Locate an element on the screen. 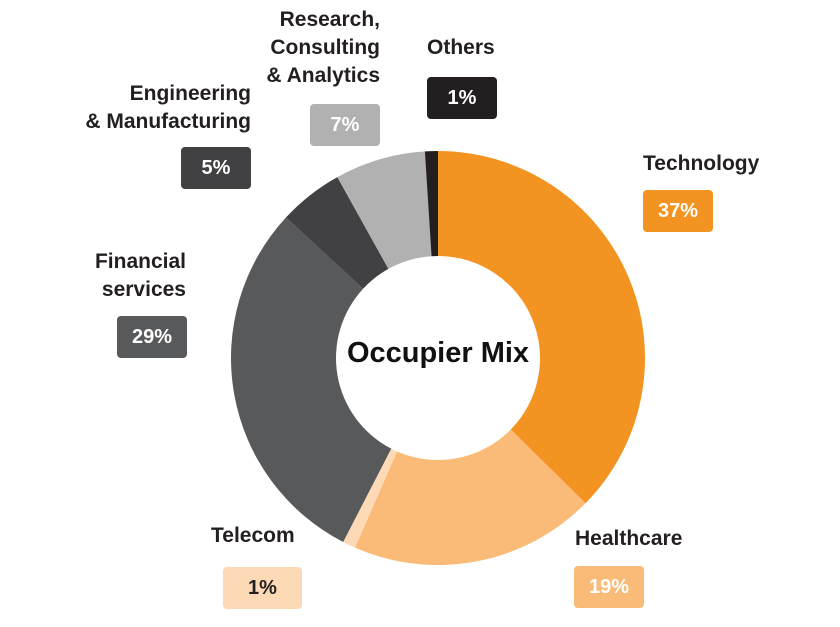 The image size is (840, 627). value-badge-telecom: 1% is located at coordinates (262, 588).